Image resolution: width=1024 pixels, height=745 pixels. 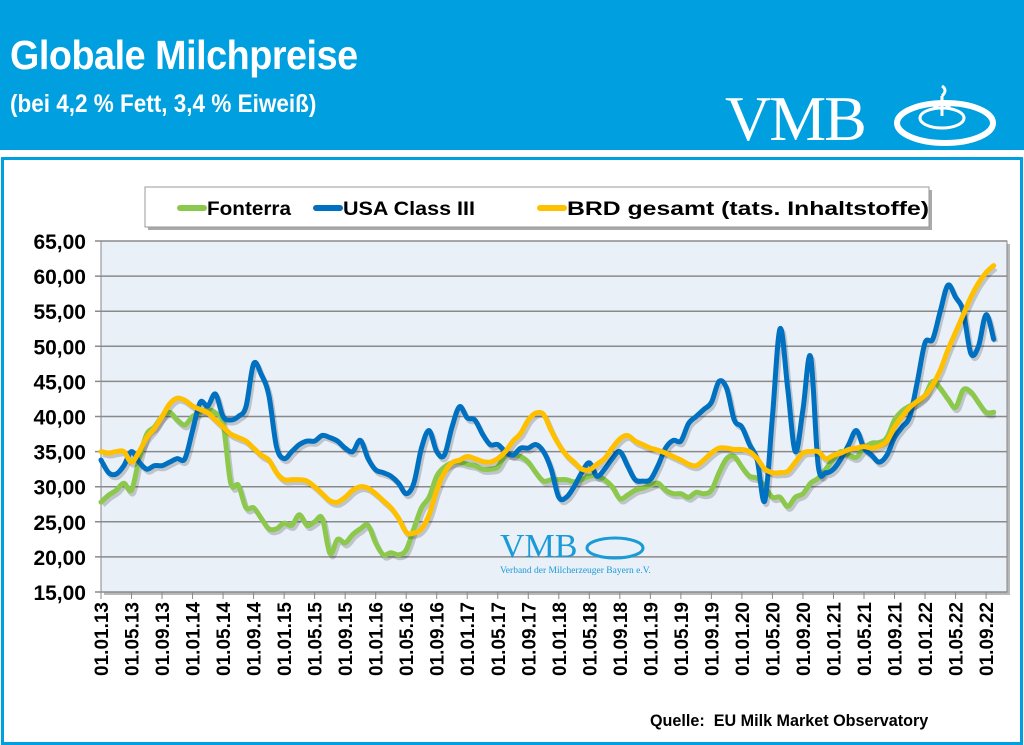 What do you see at coordinates (804, 639) in the screenshot?
I see `x-tick-label: 01.09.20` at bounding box center [804, 639].